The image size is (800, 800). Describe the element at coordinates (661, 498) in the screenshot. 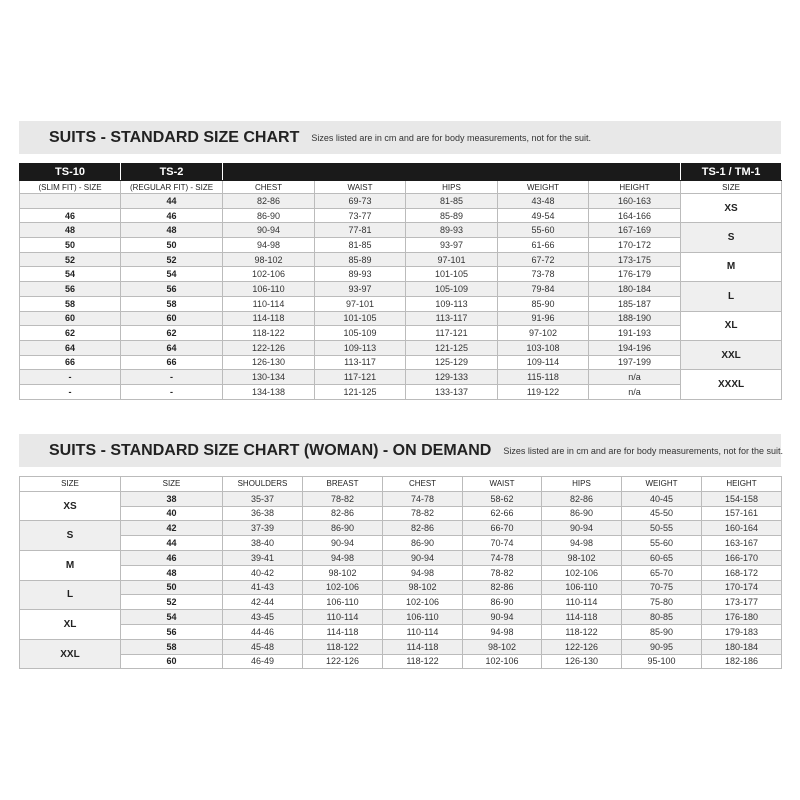

I see `measurement-cell: 40-45` at that location.